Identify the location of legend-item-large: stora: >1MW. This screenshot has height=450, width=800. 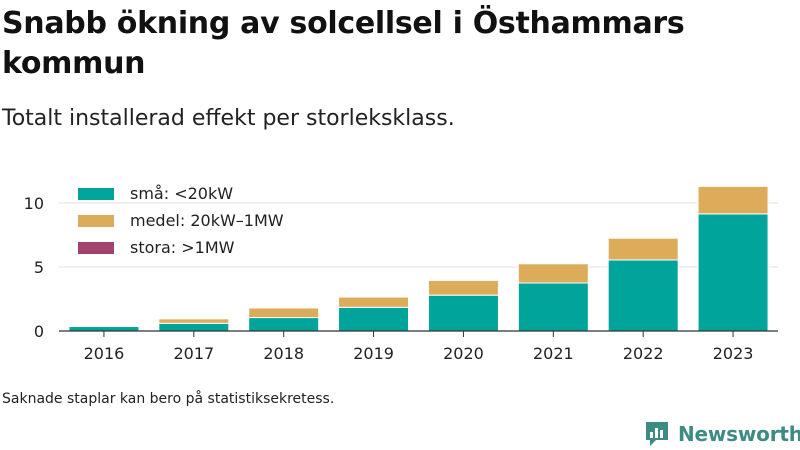
(181, 247).